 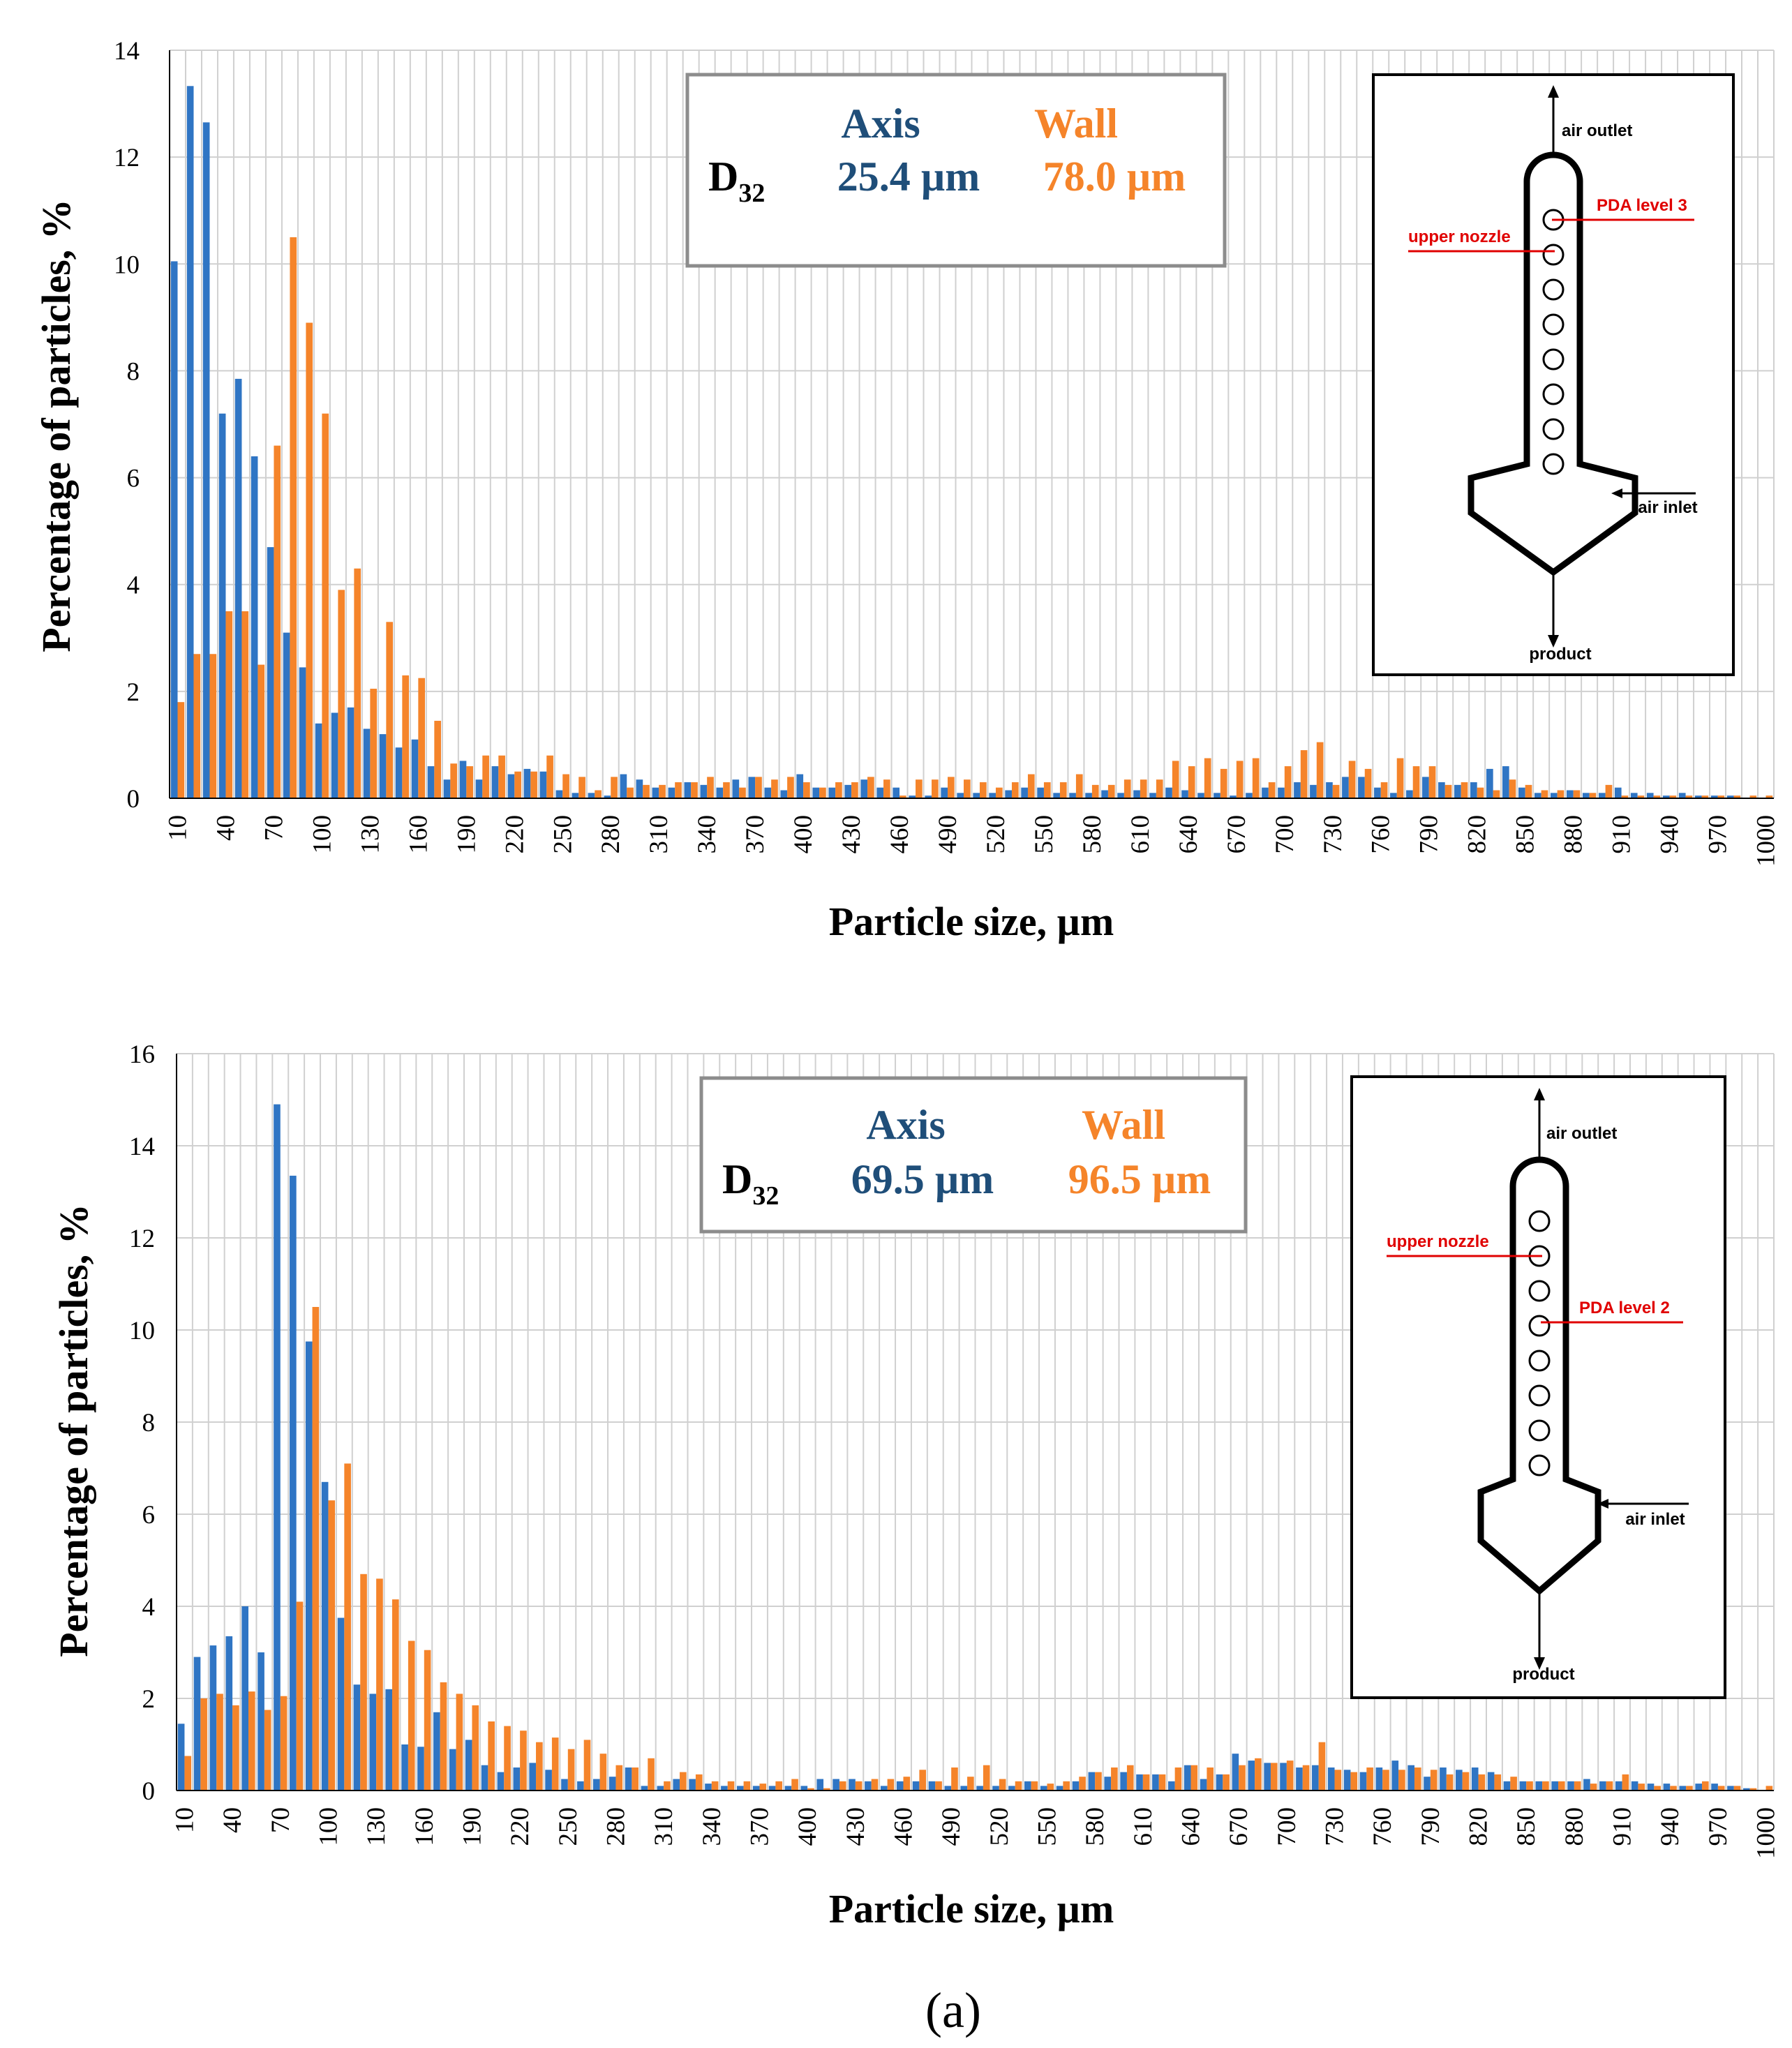 I want to click on x-tick-label: 580, so click(x=1095, y=1826).